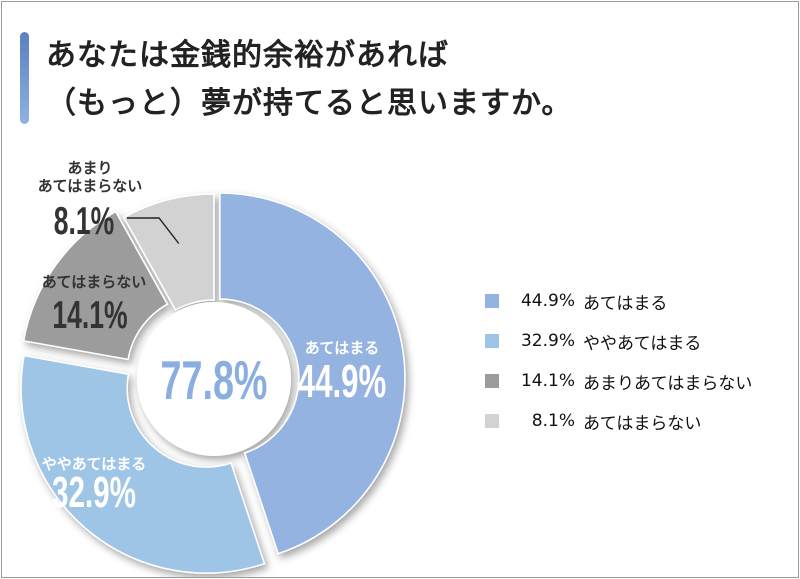  I want to click on legend-value: 14.1%, so click(547, 381).